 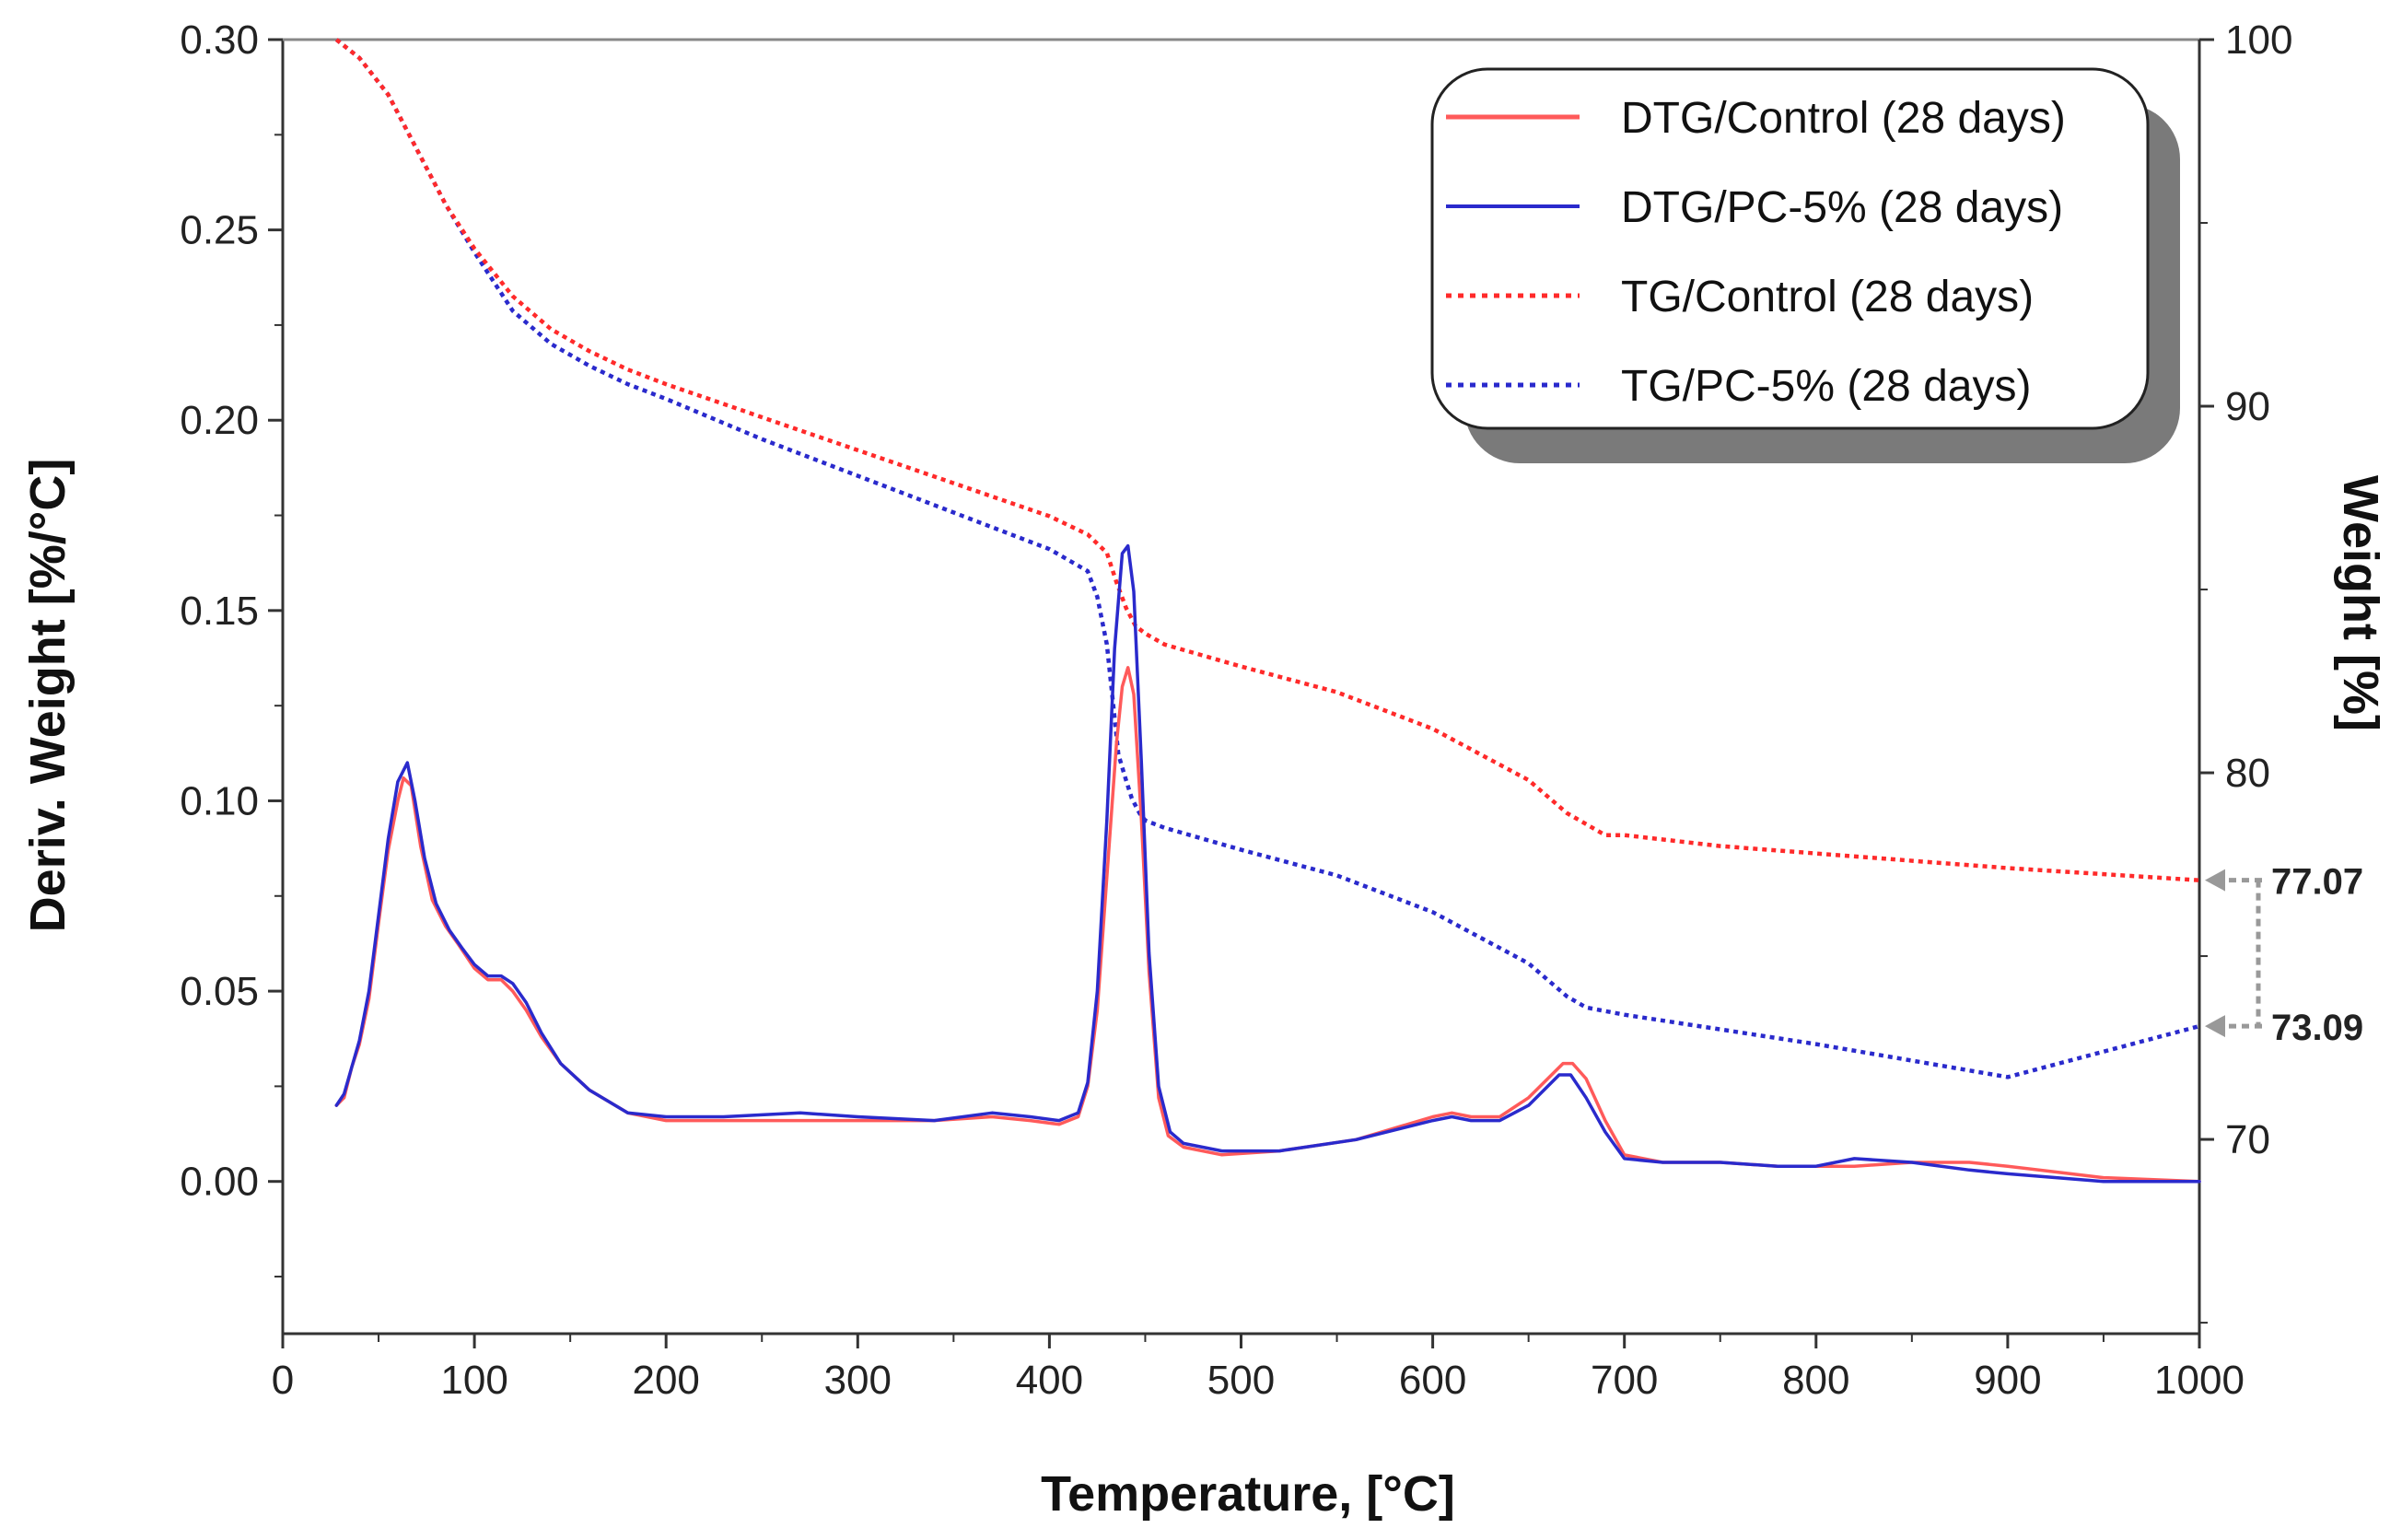 What do you see at coordinates (2360, 603) in the screenshot?
I see `y-right-axis-title: Weight [%]` at bounding box center [2360, 603].